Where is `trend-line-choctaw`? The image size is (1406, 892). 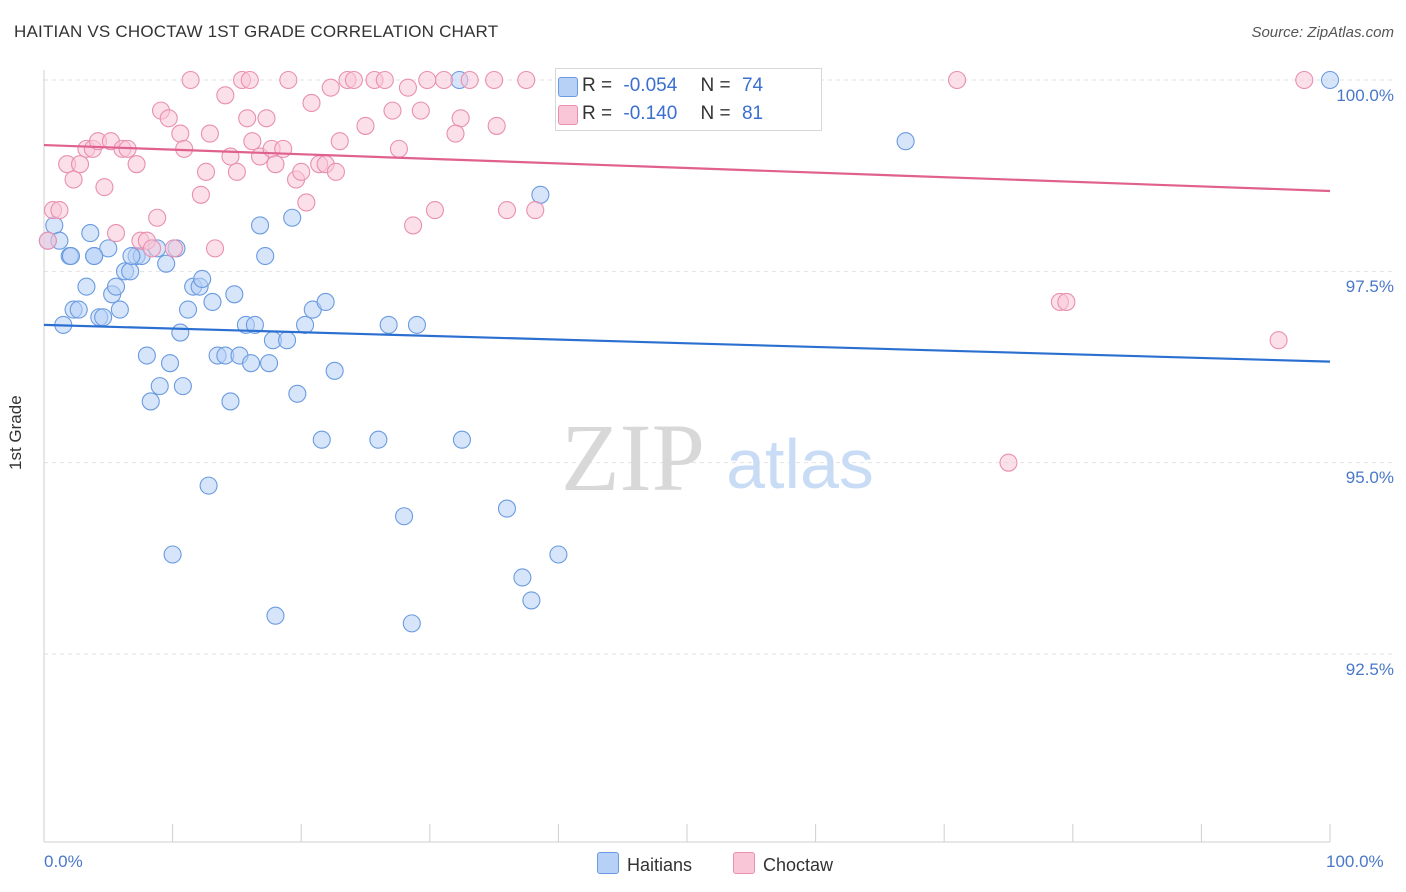
trend-line-choctaw is located at coordinates (687, 168).